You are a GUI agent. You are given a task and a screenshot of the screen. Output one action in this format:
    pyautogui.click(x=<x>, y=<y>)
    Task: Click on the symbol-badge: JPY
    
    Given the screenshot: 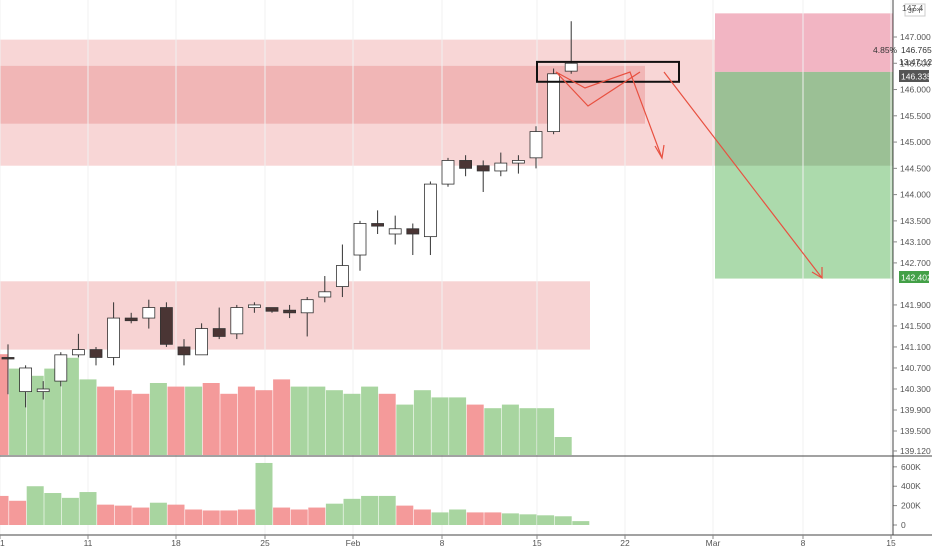 What is the action you would take?
    pyautogui.click(x=915, y=10)
    